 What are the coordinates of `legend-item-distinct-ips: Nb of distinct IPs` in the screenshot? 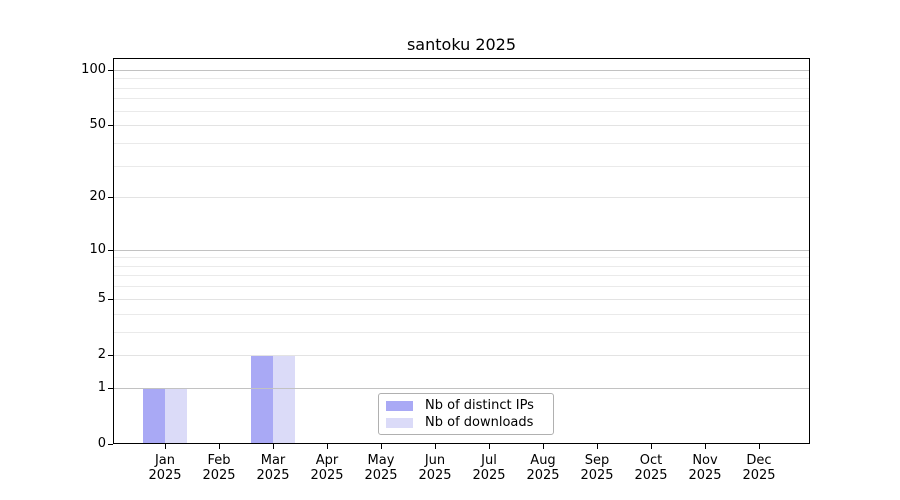 It's located at (466, 405).